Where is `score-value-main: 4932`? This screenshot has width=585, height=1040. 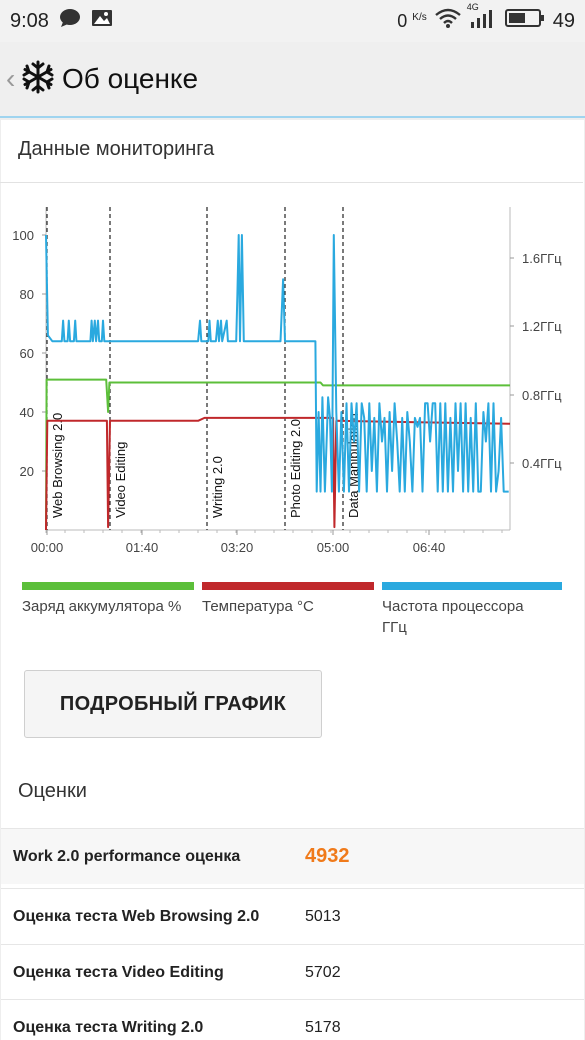
score-value-main: 4932 is located at coordinates (327, 856).